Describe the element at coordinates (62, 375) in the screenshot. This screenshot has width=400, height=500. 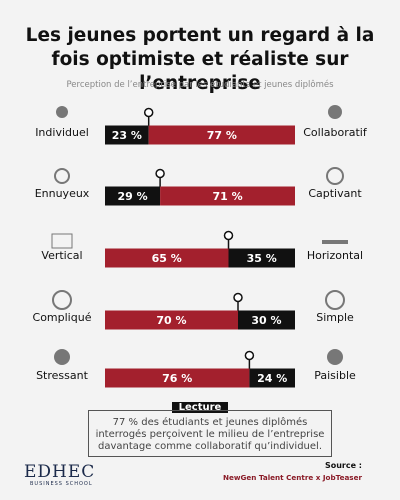
I see `left-label: Stressant` at that location.